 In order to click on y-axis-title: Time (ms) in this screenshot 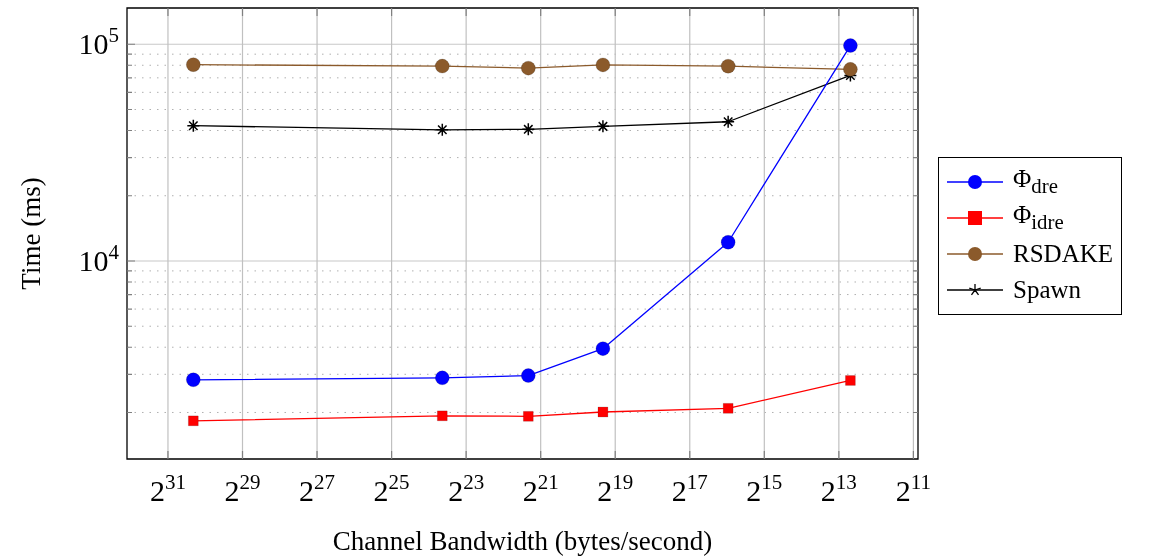, I will do `click(31, 233)`.